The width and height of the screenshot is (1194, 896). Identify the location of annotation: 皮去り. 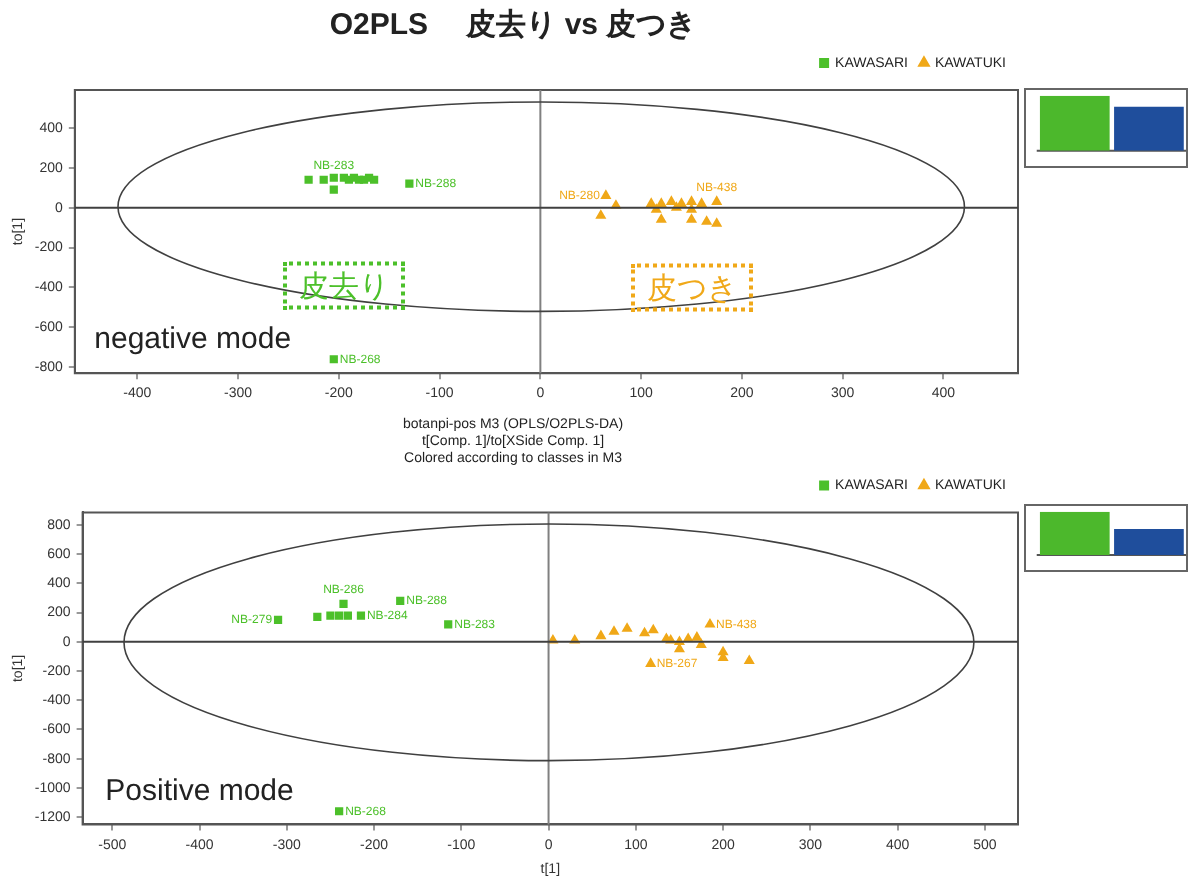
(343, 285).